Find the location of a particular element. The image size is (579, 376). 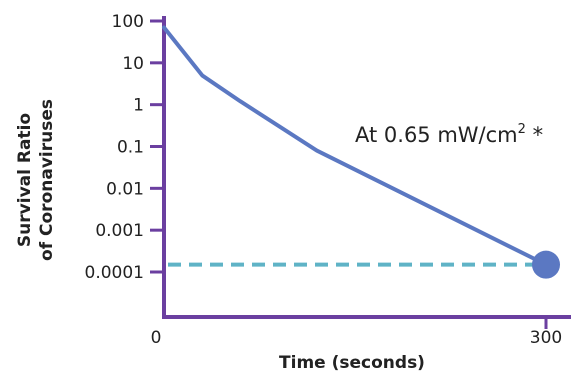

x-tick-label: 300 is located at coordinates (546, 338).